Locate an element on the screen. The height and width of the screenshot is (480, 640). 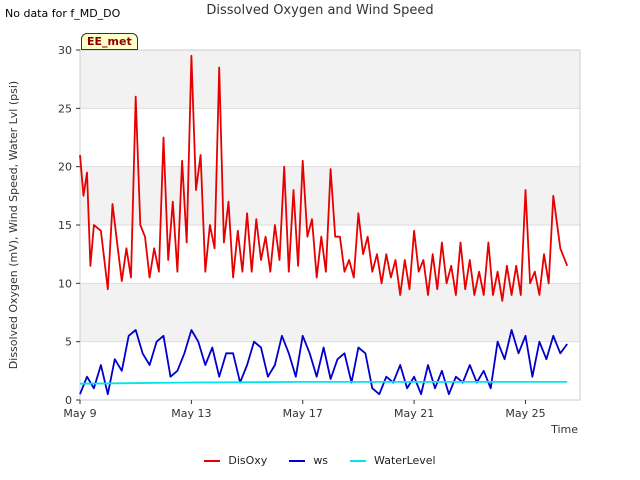
site-badge: EE_met is located at coordinates (109, 41).